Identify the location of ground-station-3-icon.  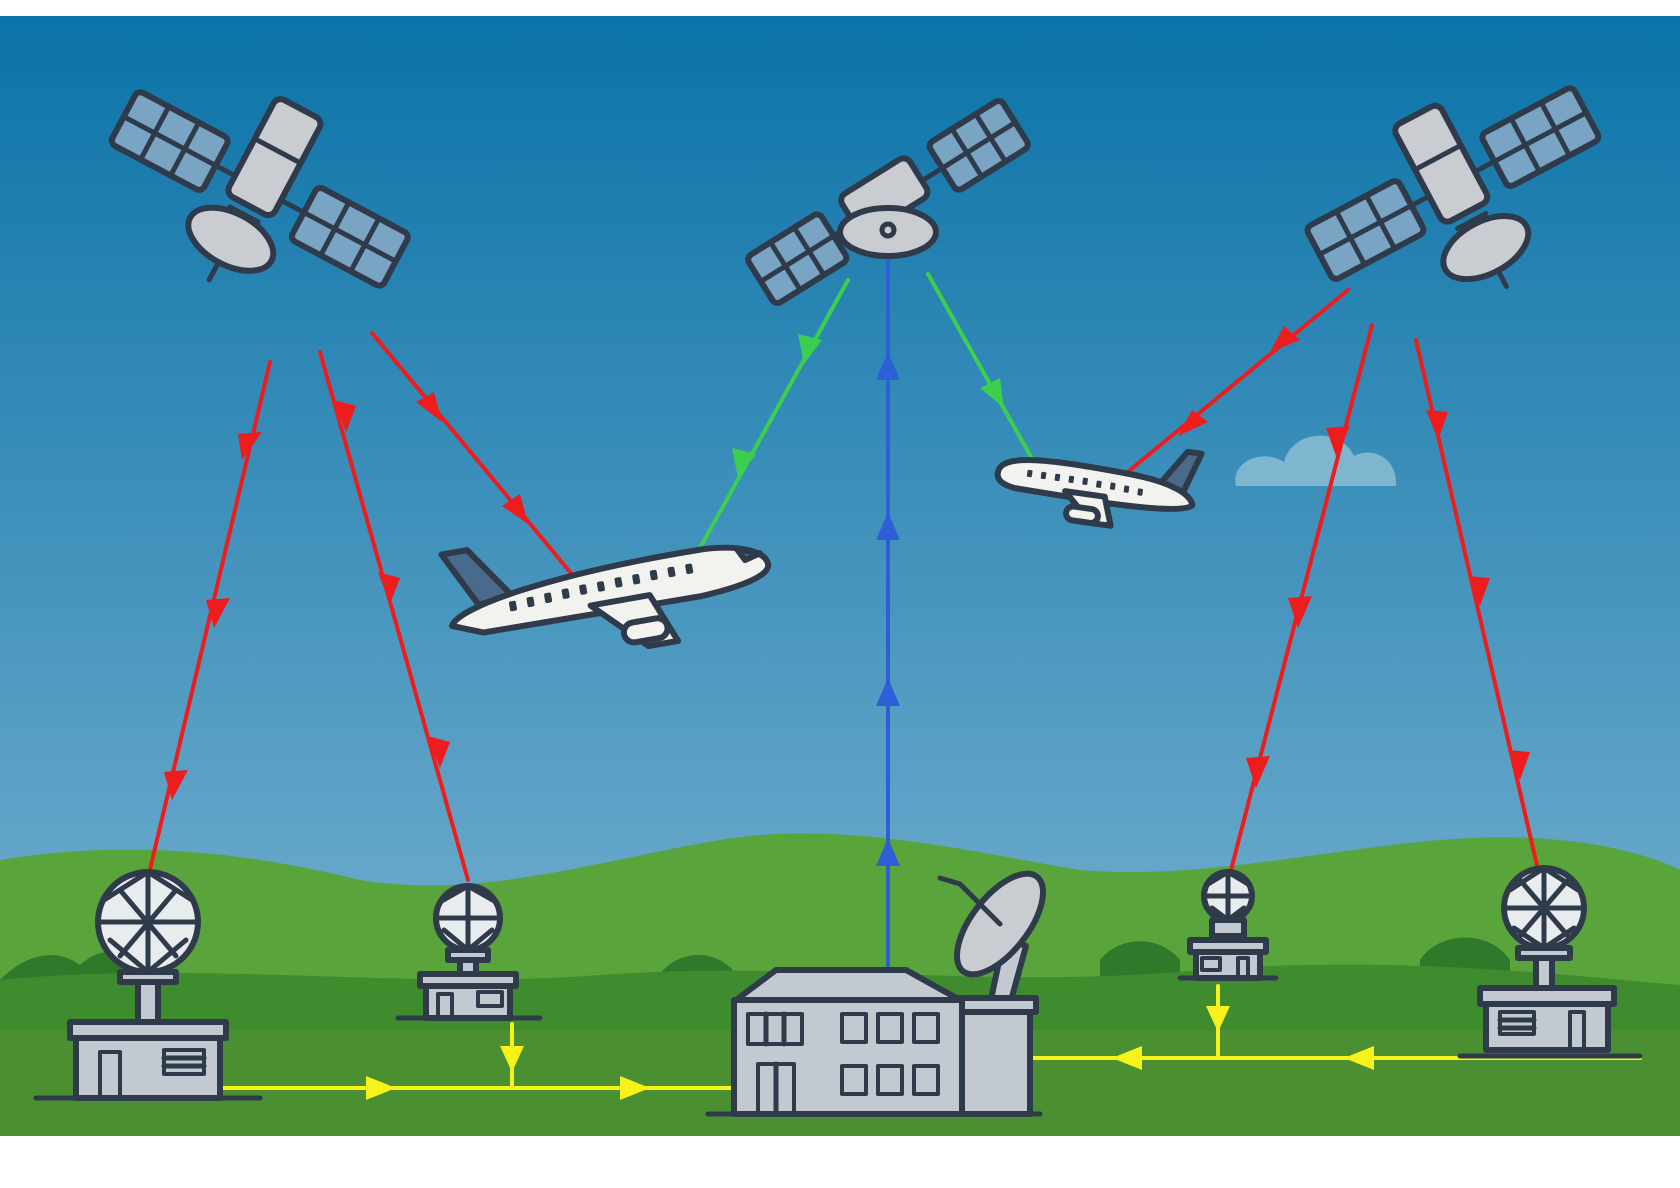
(1228, 925).